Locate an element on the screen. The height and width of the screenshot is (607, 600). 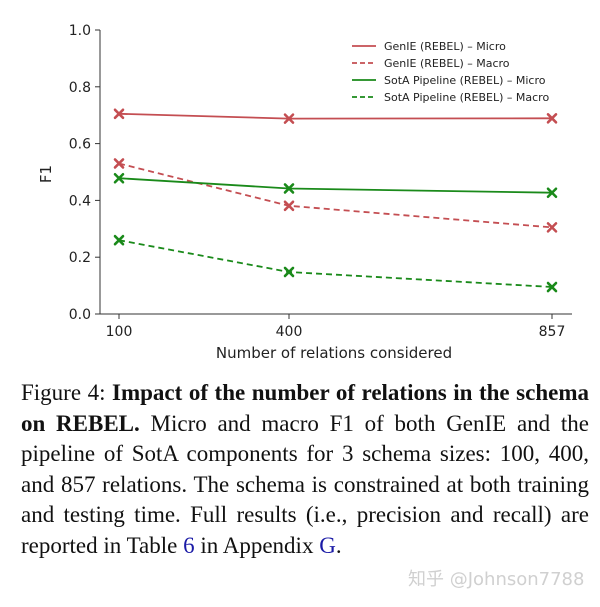
x-tick-label: 857 is located at coordinates (552, 332).